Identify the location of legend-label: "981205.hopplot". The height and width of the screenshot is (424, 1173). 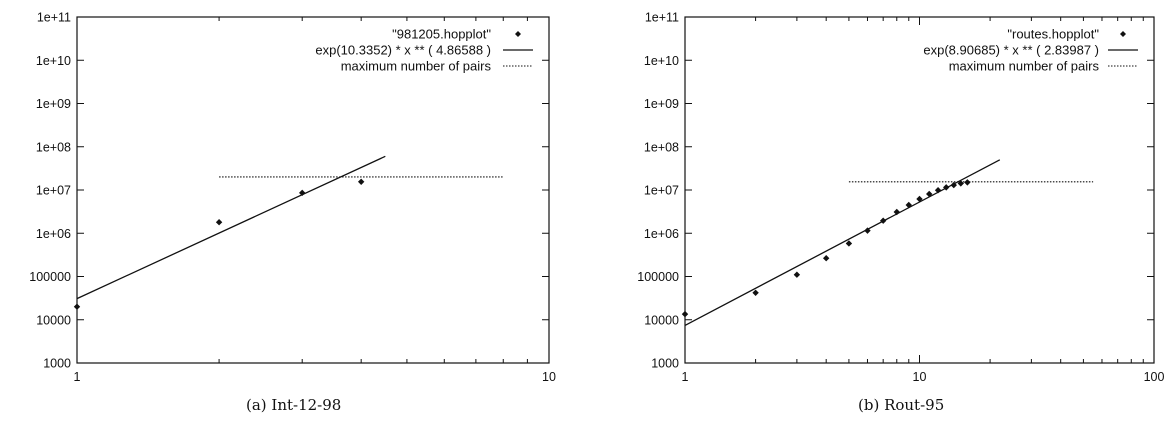
(441, 34).